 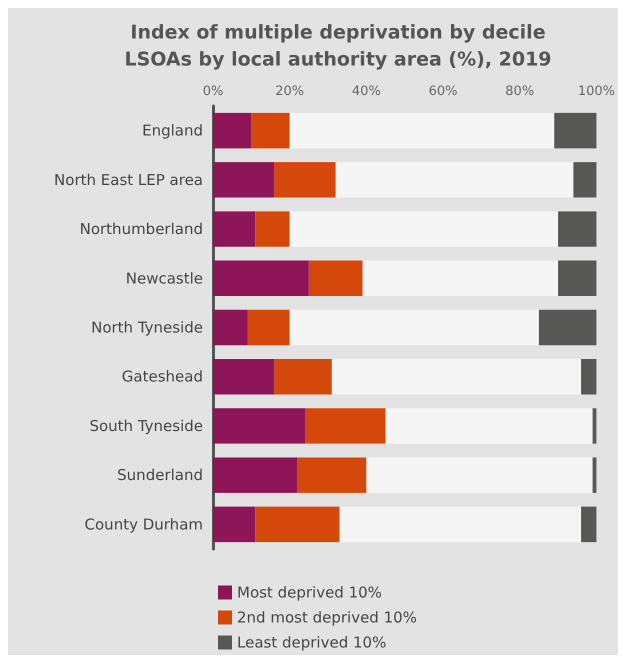 I want to click on y-tick-label: England, so click(x=172, y=131).